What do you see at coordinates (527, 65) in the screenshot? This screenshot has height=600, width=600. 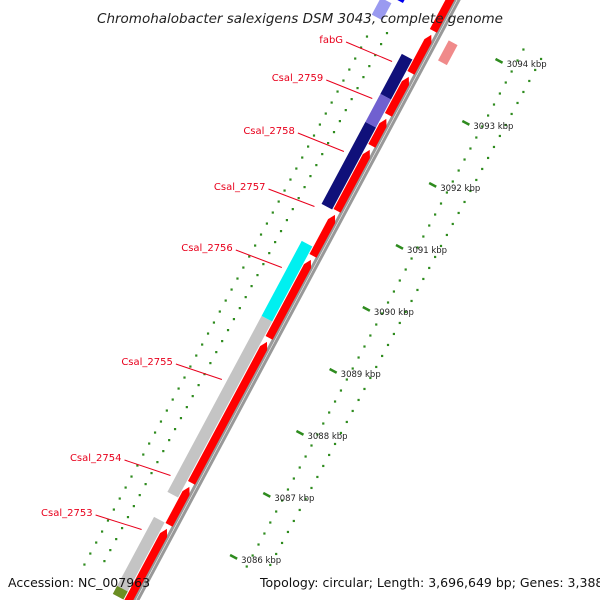 I see `scale-tick-label: 3094 kbp` at bounding box center [527, 65].